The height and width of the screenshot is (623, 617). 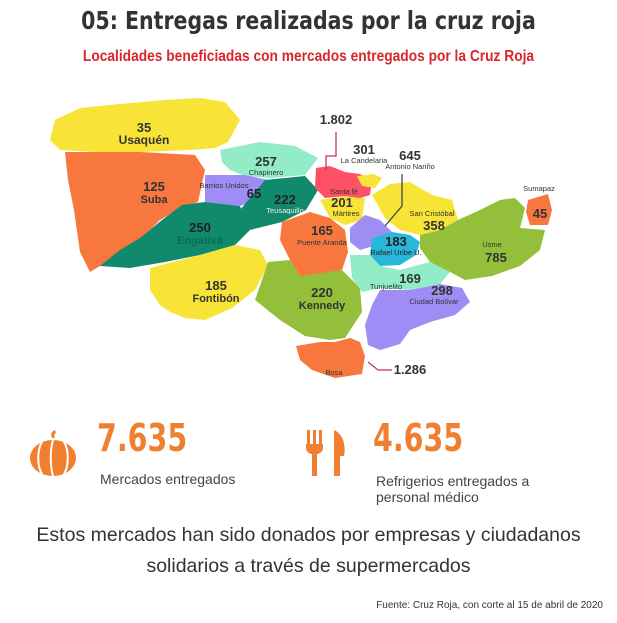 What do you see at coordinates (334, 372) in the screenshot?
I see `label-bosa-name: Bosa` at bounding box center [334, 372].